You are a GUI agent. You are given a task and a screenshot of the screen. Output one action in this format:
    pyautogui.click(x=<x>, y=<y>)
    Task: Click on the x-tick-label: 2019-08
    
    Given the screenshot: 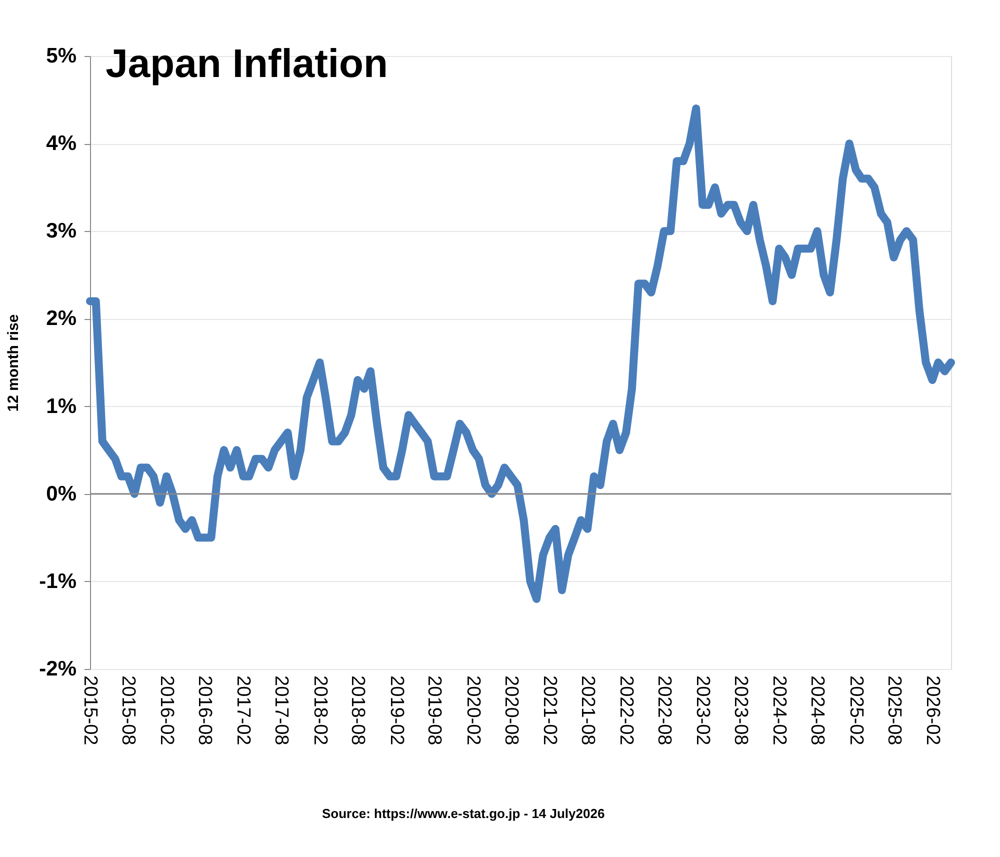 What is the action you would take?
    pyautogui.click(x=434, y=711)
    